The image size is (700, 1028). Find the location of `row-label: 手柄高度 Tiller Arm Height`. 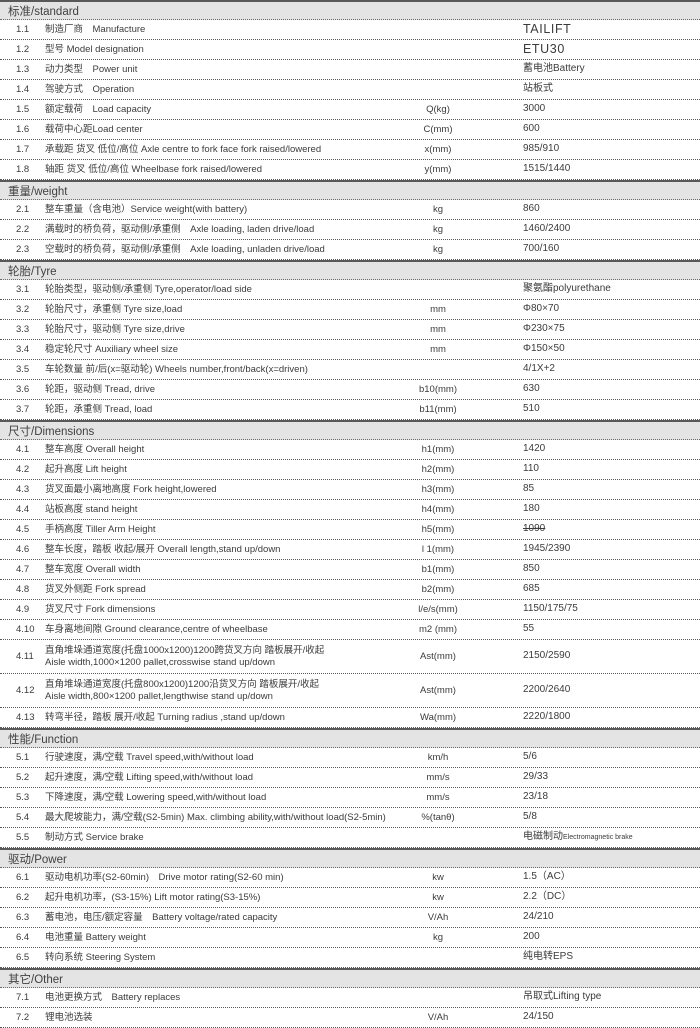

row-label: 手柄高度 Tiller Arm Height is located at coordinates (220, 530).